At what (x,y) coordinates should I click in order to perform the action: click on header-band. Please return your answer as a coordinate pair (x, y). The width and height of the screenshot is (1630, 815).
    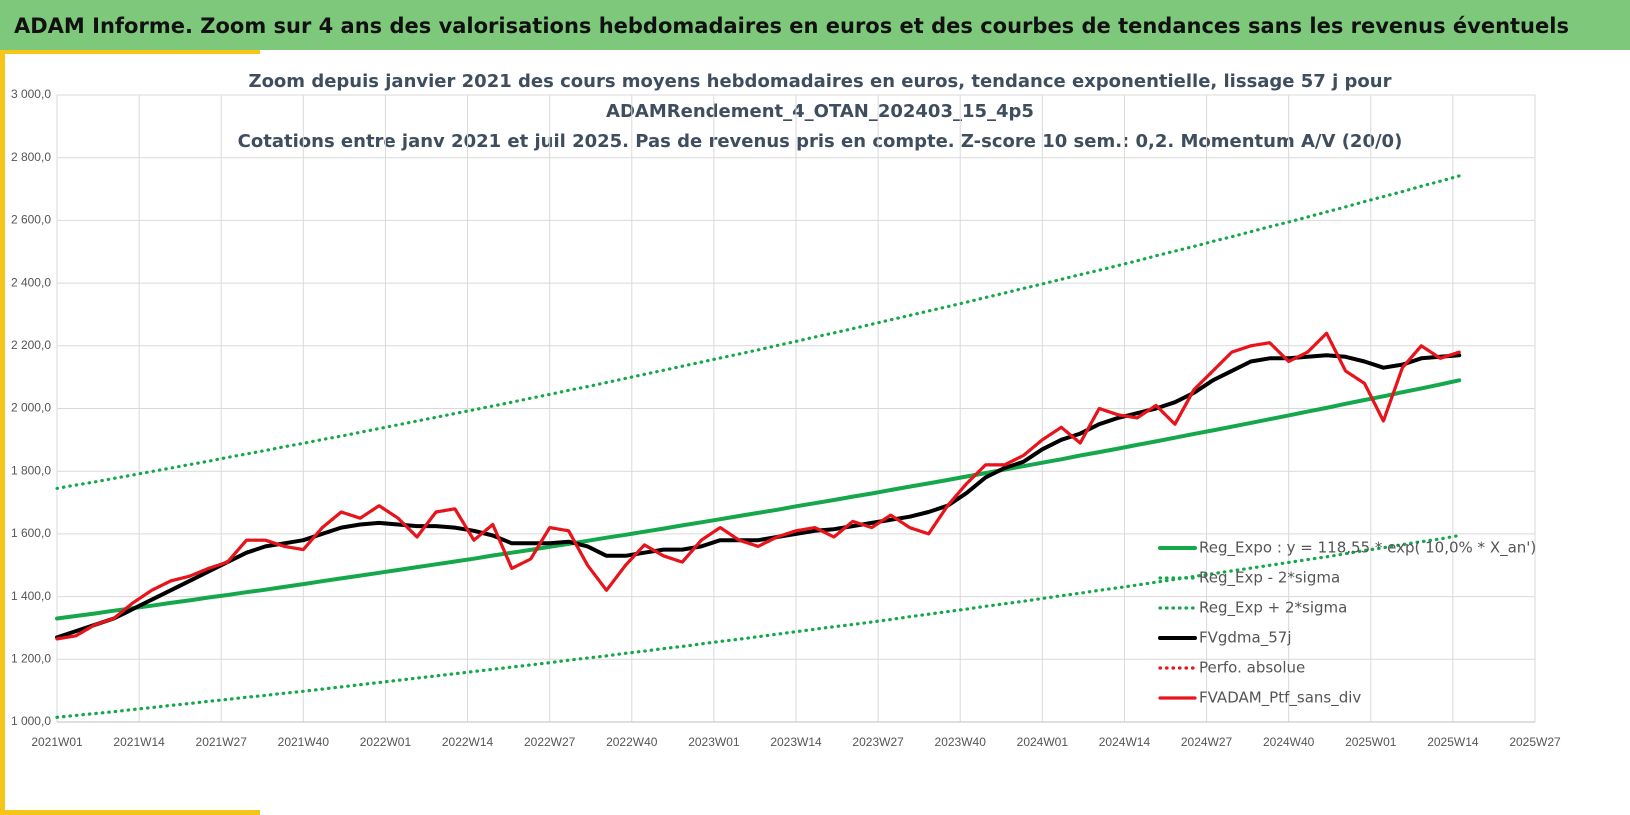
    Looking at the image, I should click on (815, 25).